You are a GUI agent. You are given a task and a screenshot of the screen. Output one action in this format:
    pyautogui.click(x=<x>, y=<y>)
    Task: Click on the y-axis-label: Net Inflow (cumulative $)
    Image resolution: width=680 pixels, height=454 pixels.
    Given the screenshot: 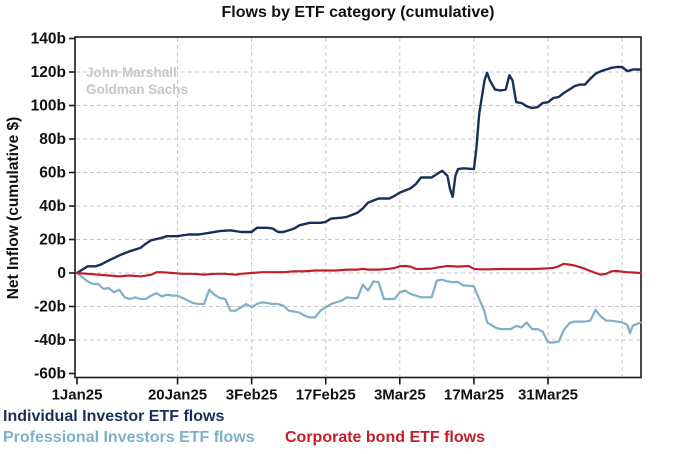 What is the action you would take?
    pyautogui.click(x=13, y=208)
    